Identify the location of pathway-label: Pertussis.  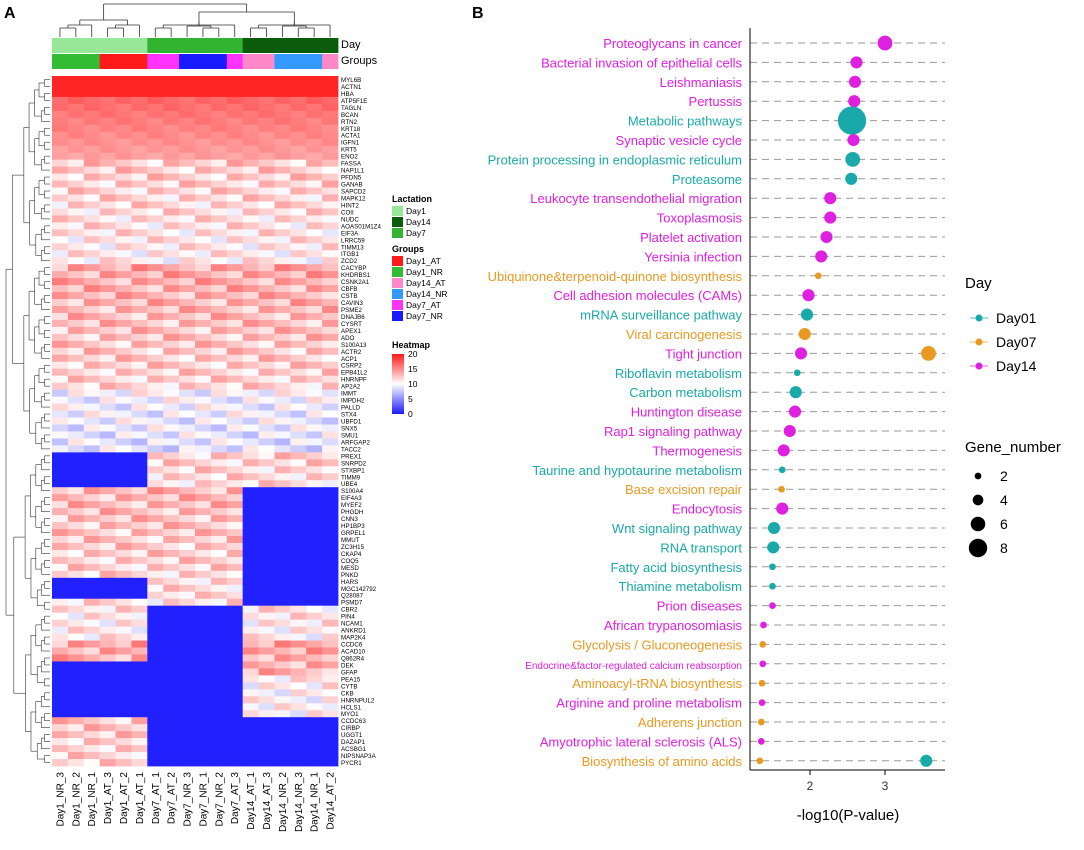
(716, 101).